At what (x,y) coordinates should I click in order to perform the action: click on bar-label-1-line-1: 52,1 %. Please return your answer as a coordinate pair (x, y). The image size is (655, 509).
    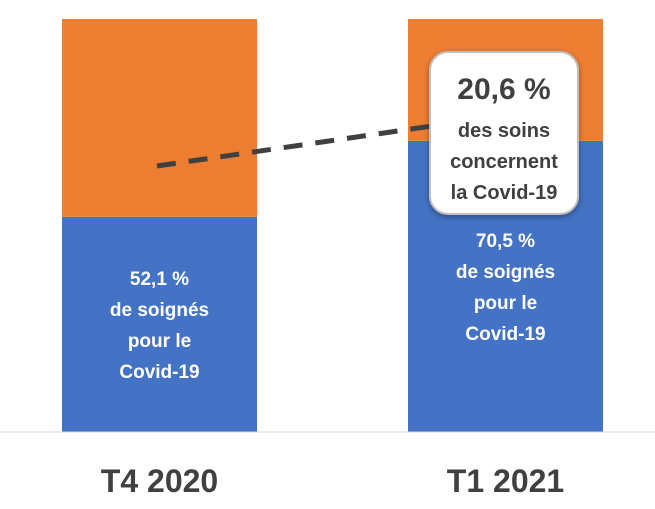
    Looking at the image, I should click on (159, 279).